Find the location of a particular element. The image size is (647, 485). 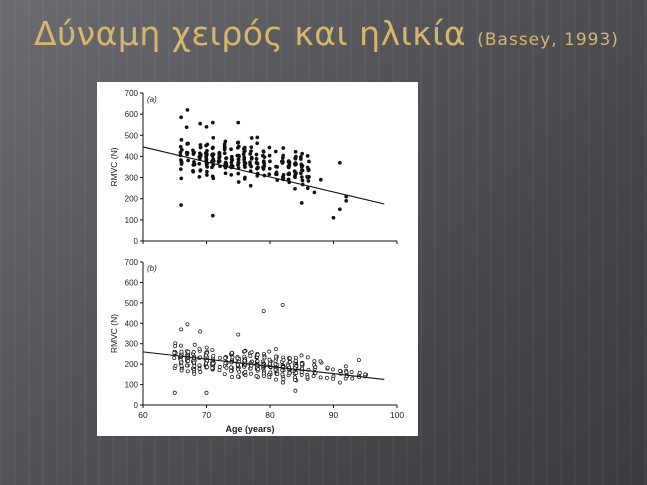

y-tick-label: 400 is located at coordinates (132, 323).